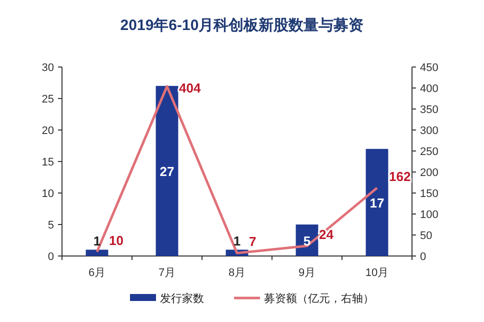 This screenshot has height=322, width=484. I want to click on y-tick-label: 0, so click(51, 257).